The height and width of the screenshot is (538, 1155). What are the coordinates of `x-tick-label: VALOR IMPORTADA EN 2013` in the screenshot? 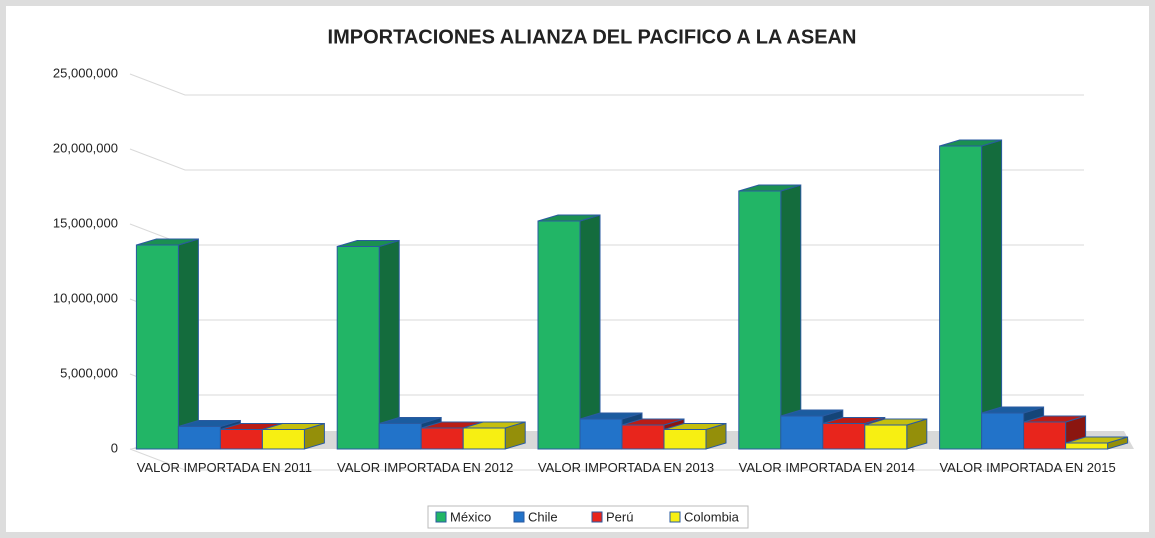 It's located at (626, 467).